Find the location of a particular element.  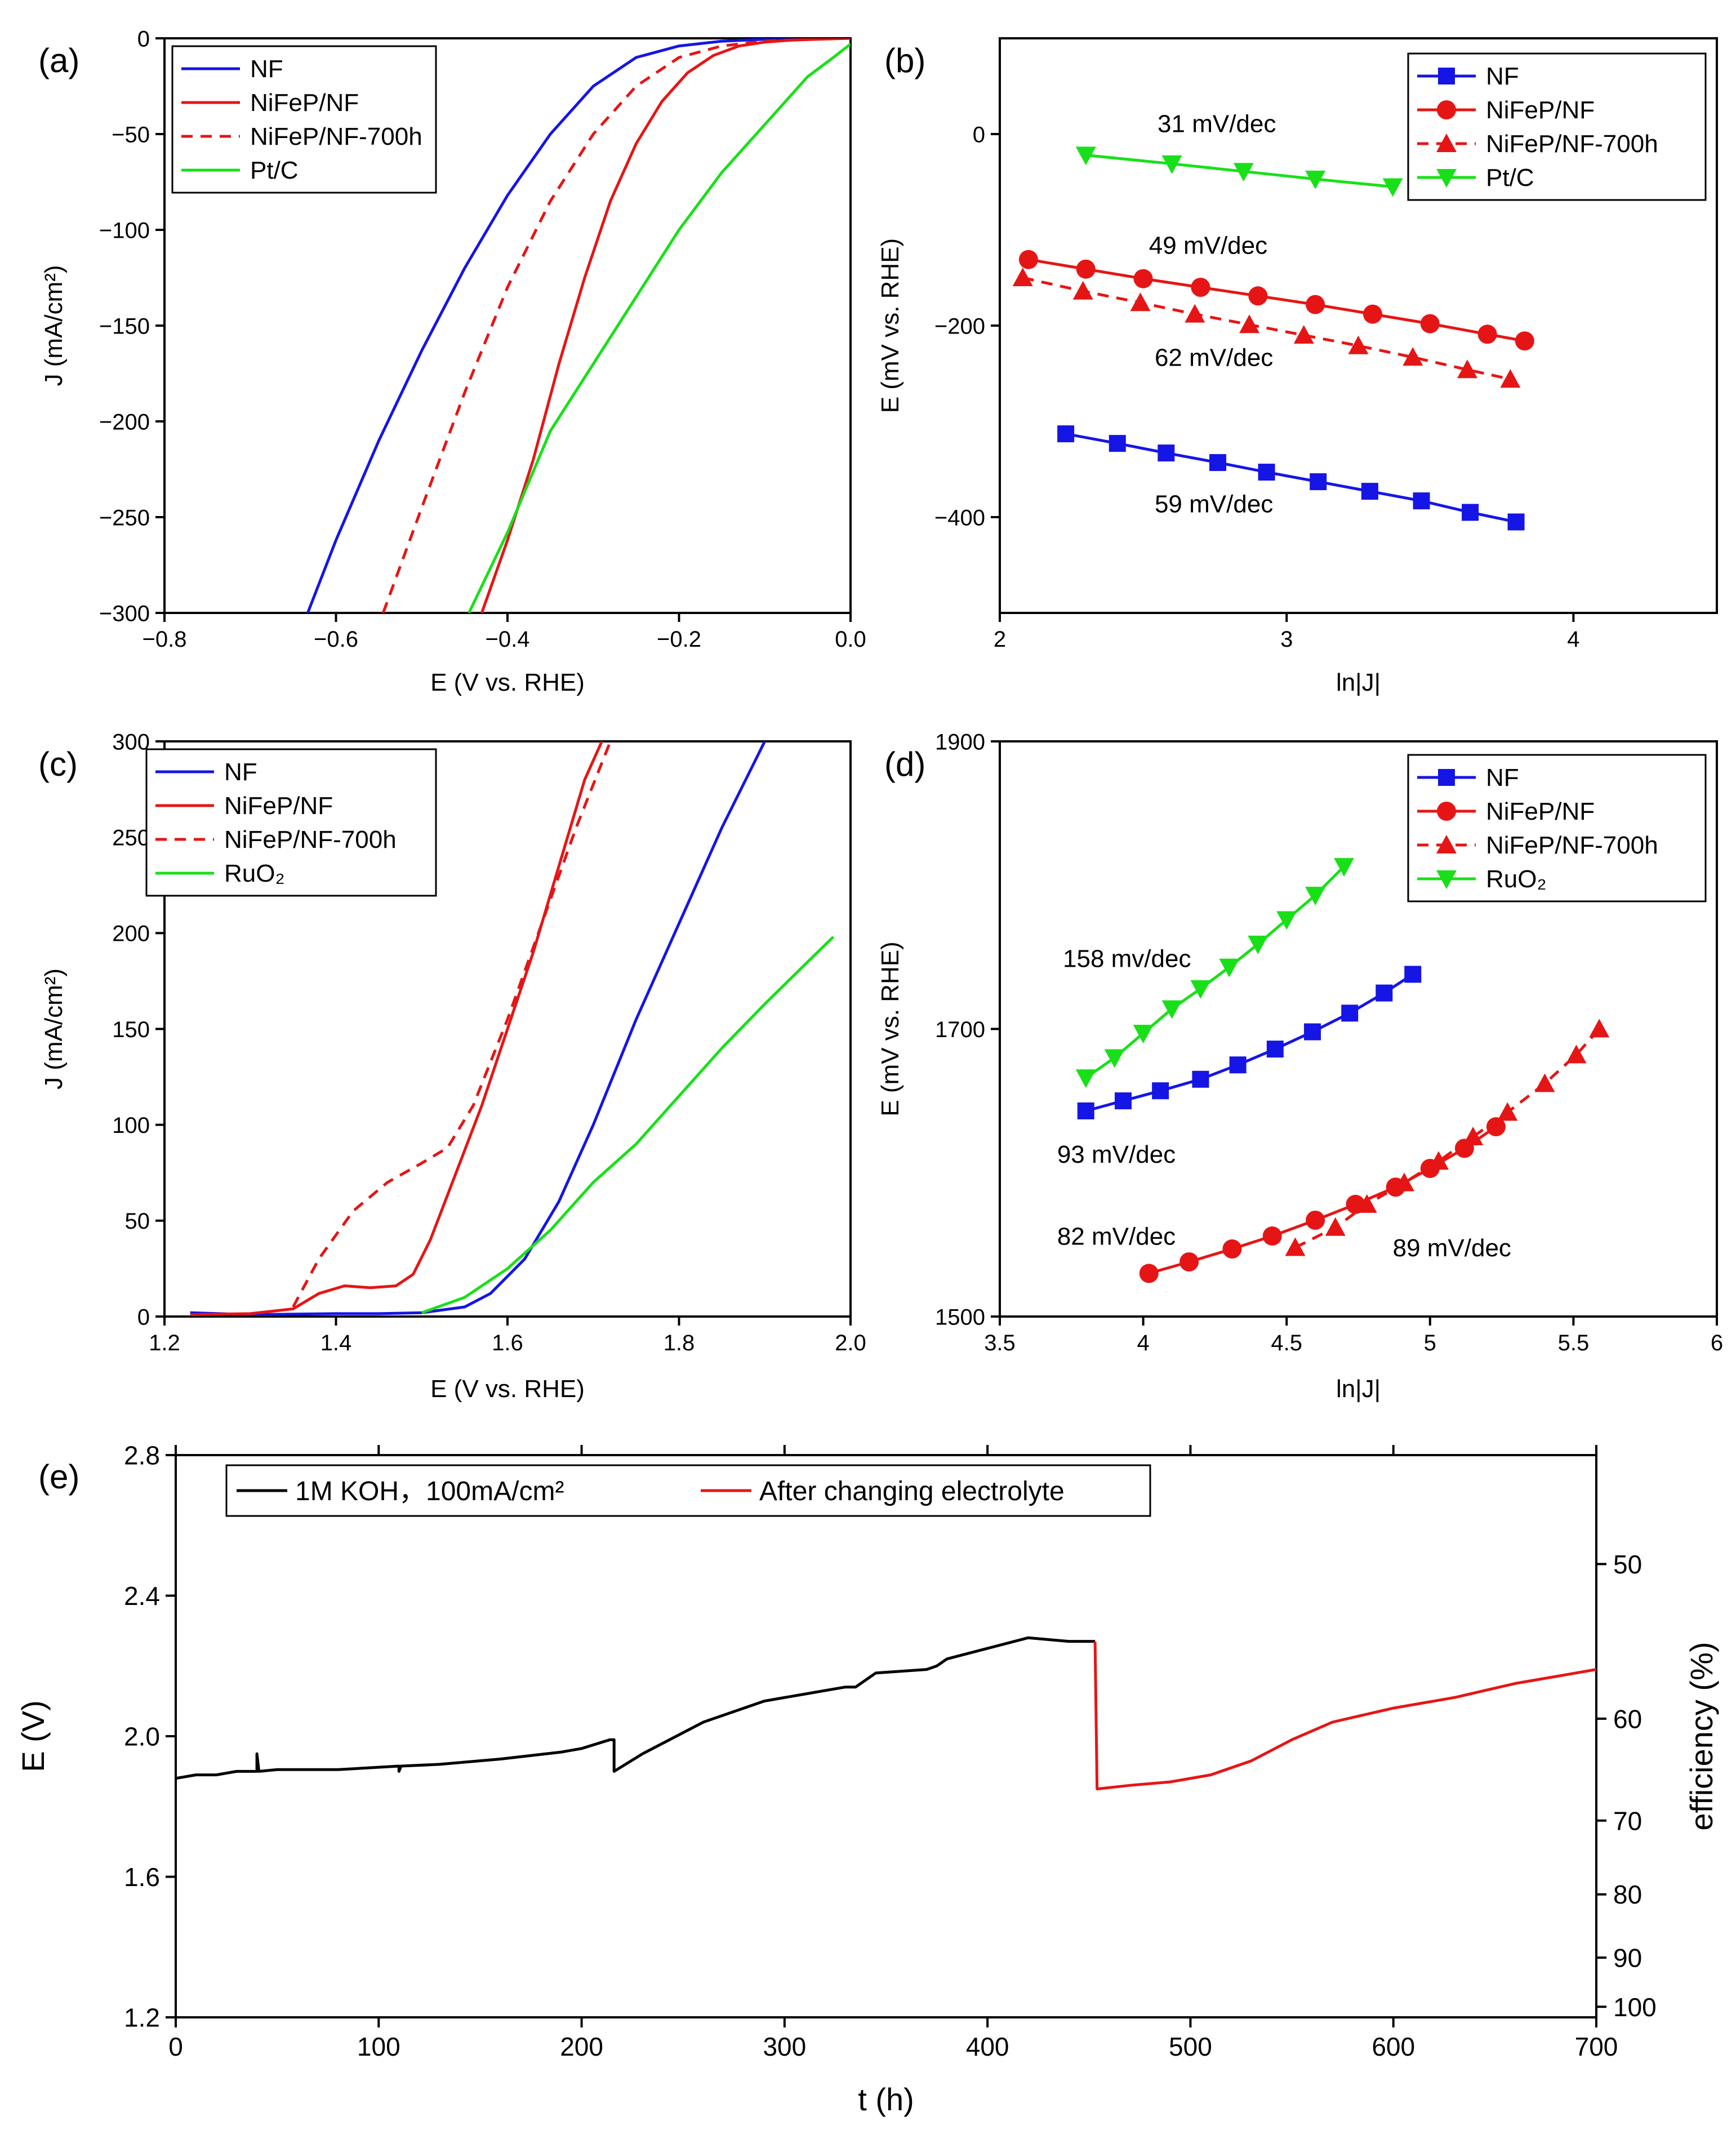

y-tick-label: 200 is located at coordinates (131, 934).